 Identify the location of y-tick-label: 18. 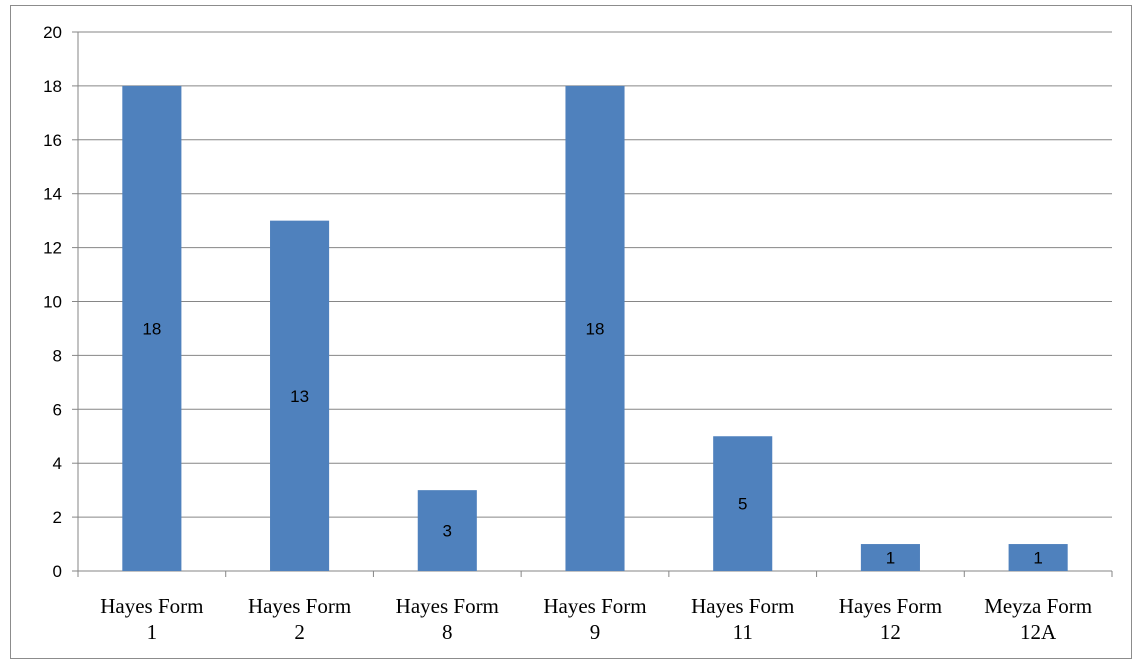
(52, 86).